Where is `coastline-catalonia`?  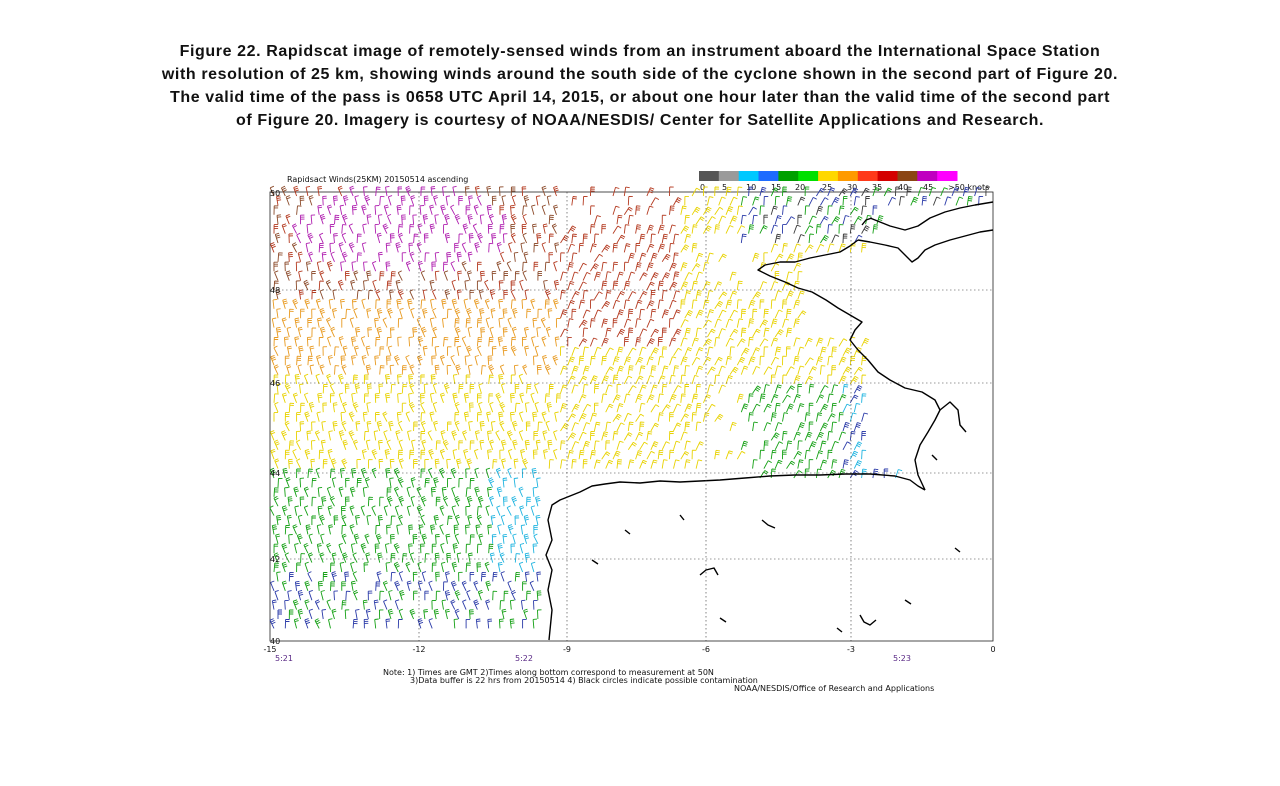 coastline-catalonia is located at coordinates (934, 457).